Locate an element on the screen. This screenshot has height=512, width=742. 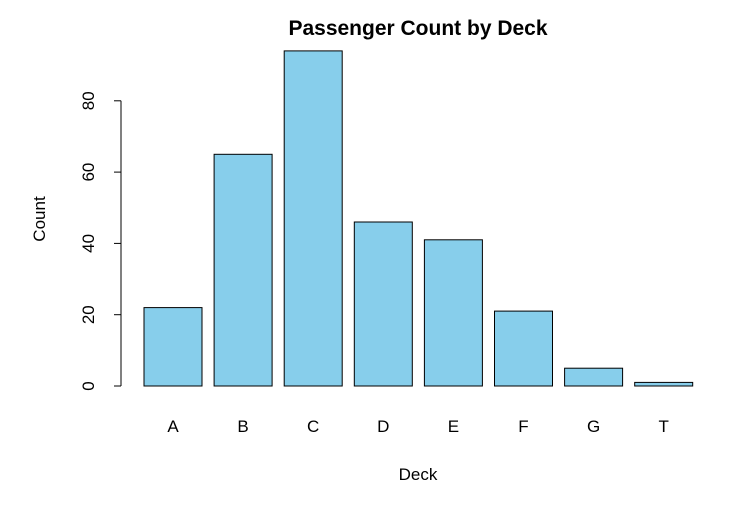
bar-F is located at coordinates (523, 348).